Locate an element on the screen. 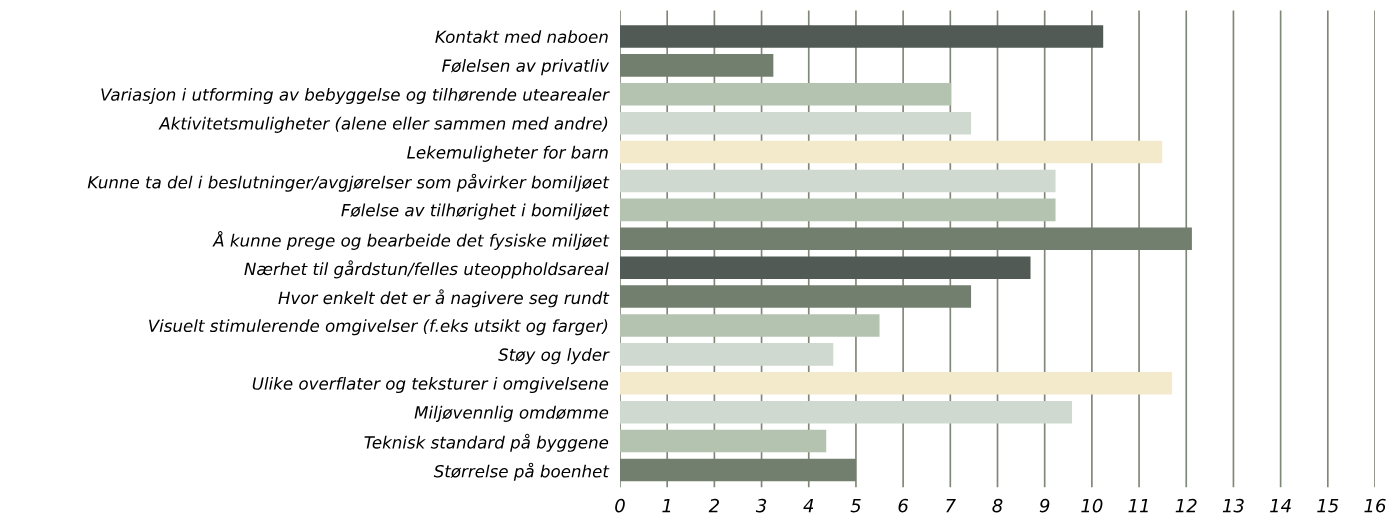  x-tick-label: 7 is located at coordinates (951, 505).